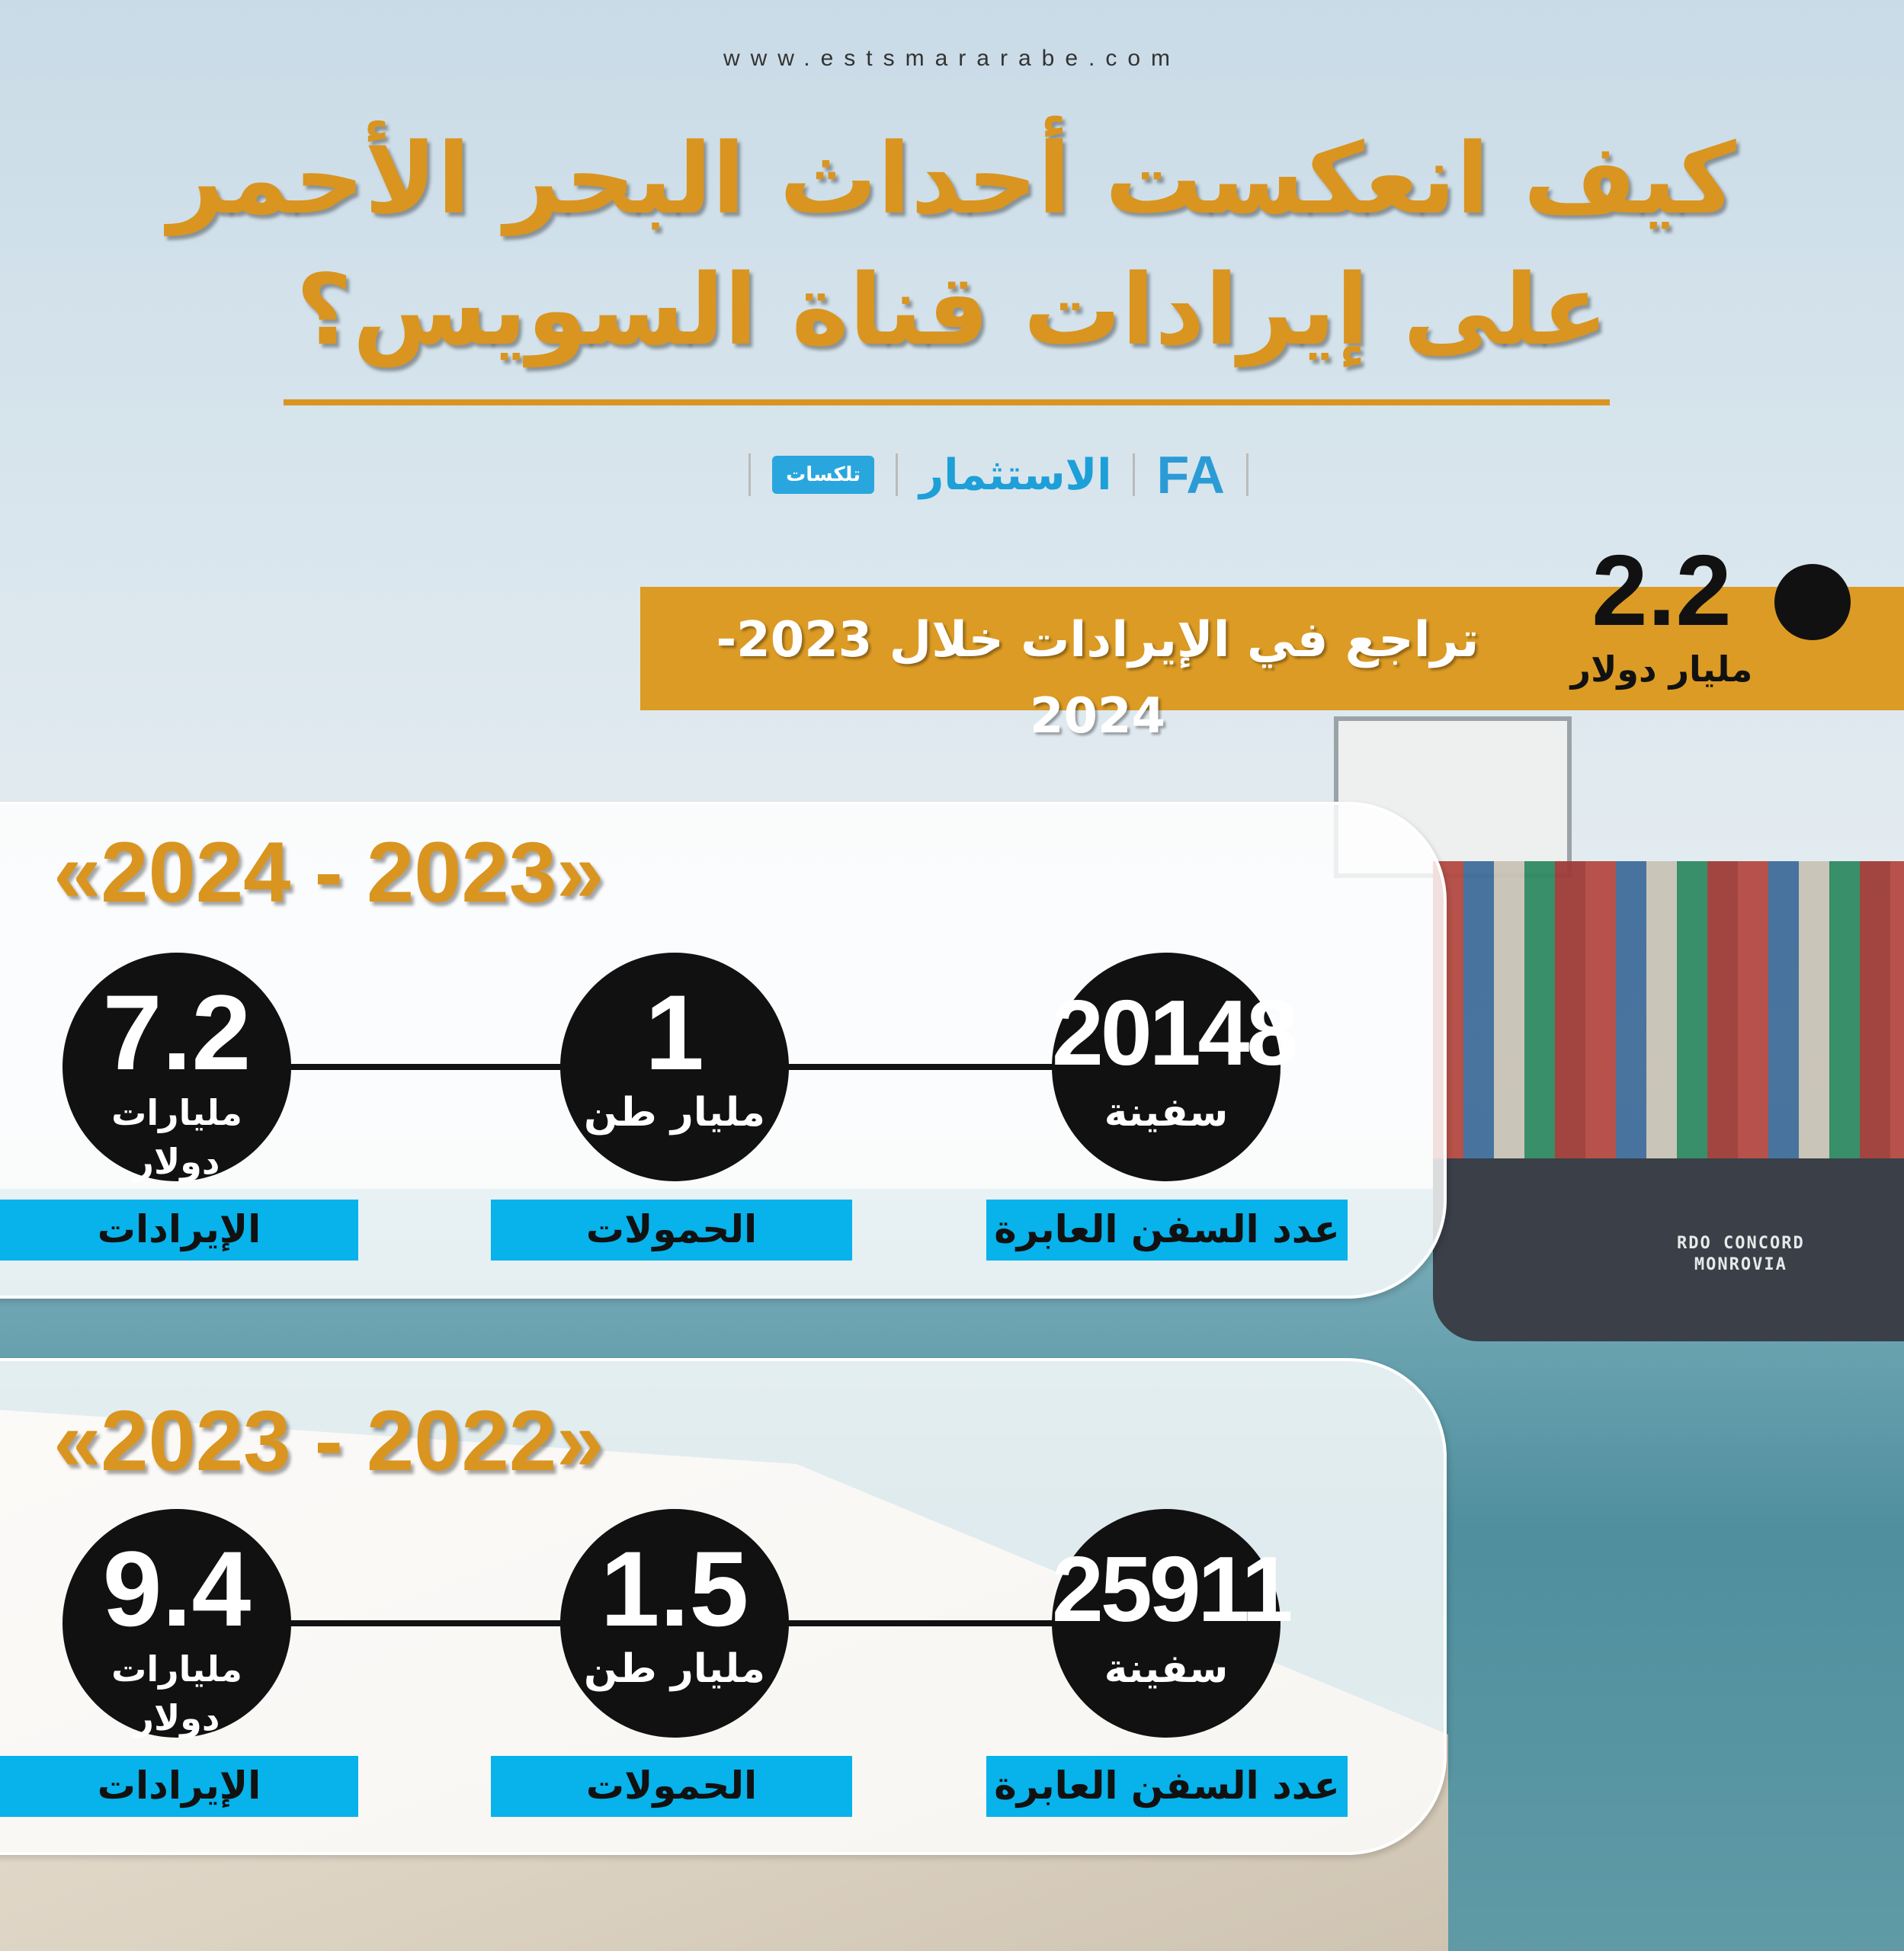 The width and height of the screenshot is (1904, 1951). What do you see at coordinates (952, 58) in the screenshot?
I see `website-url: www.estsmararabe.com` at bounding box center [952, 58].